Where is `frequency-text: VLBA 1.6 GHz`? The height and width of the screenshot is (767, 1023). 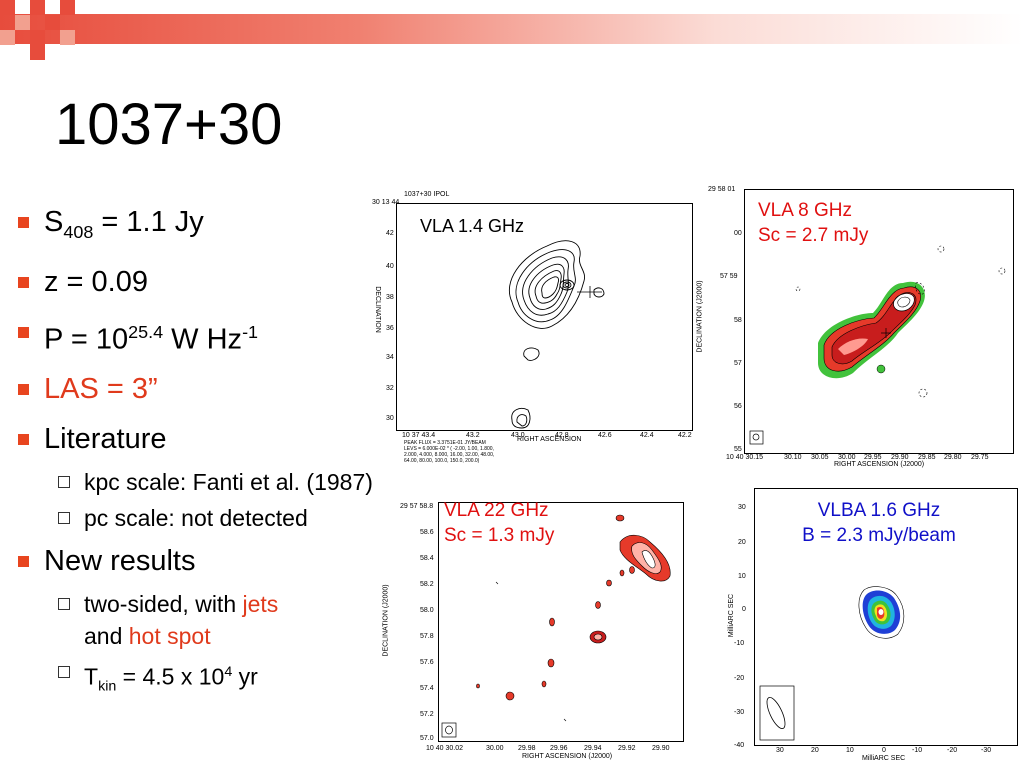
frequency-text: VLBA 1.6 GHz is located at coordinates (879, 510).